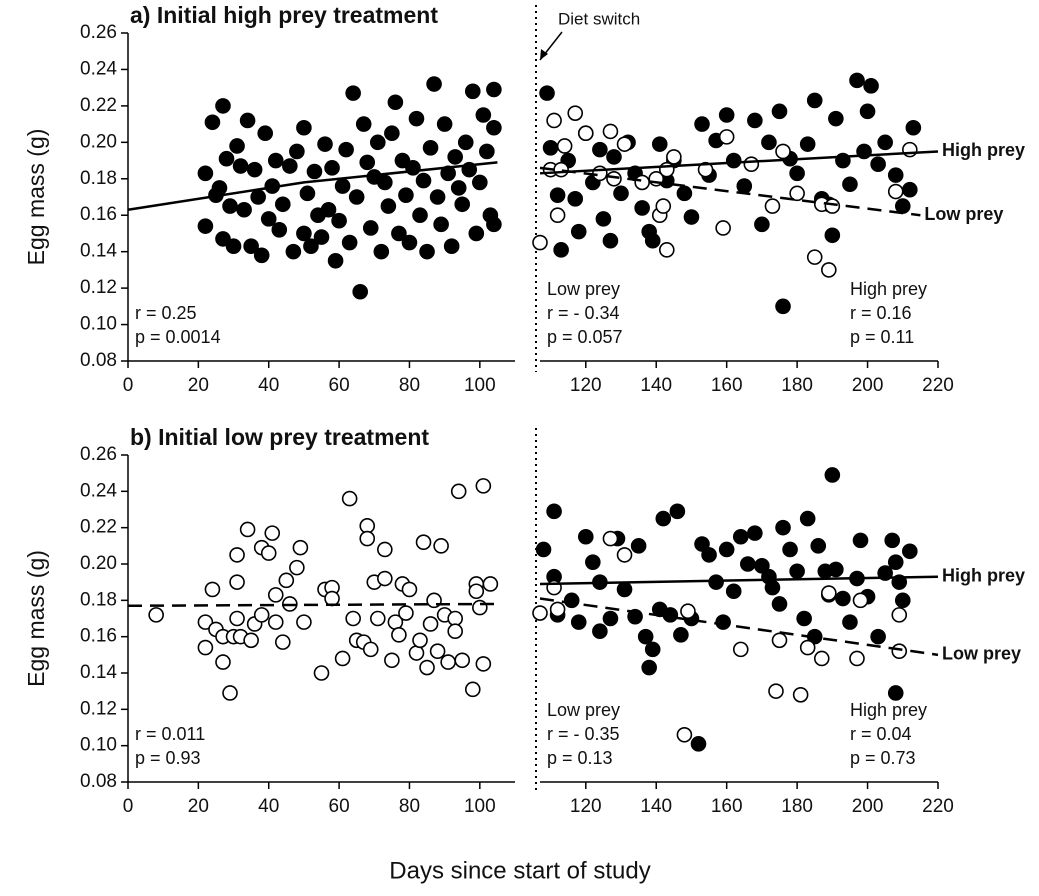  Describe the element at coordinates (98, 490) in the screenshot. I see `y-tick-label: 0.24` at that location.